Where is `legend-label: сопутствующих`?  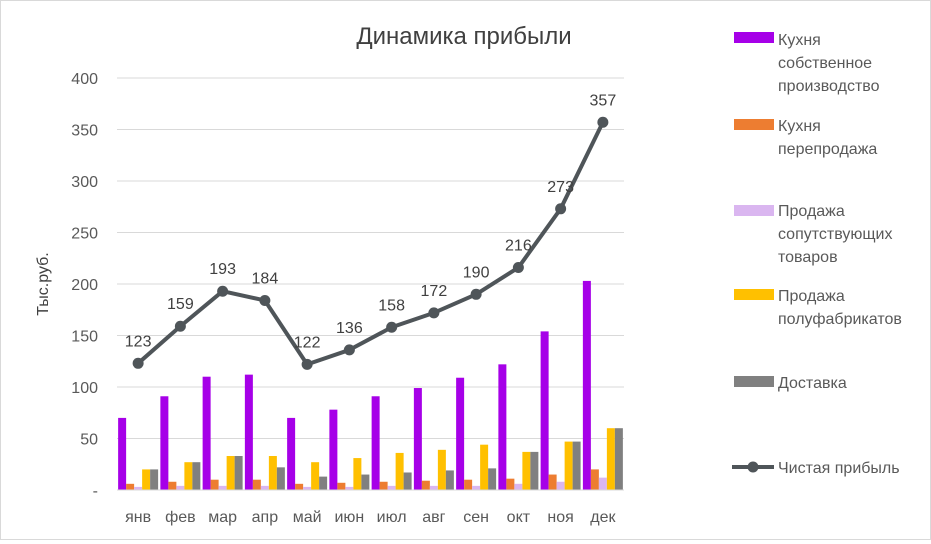 legend-label: сопутствующих is located at coordinates (835, 234).